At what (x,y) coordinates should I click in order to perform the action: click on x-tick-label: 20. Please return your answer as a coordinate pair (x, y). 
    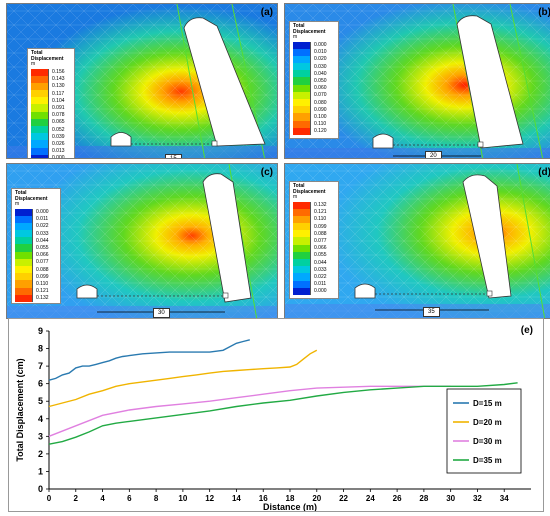
    Looking at the image, I should click on (316, 498).